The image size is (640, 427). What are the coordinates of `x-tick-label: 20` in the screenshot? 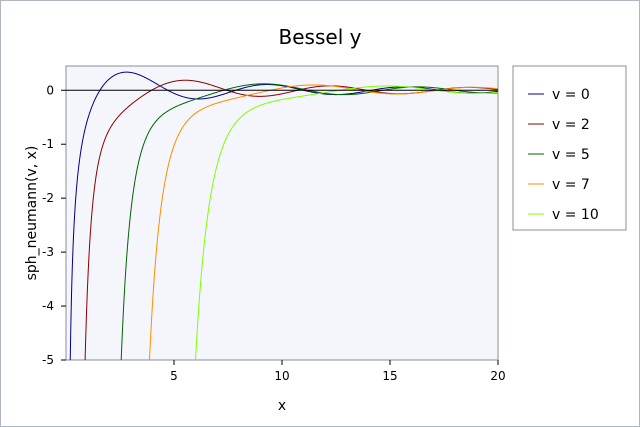 It's located at (497, 376).